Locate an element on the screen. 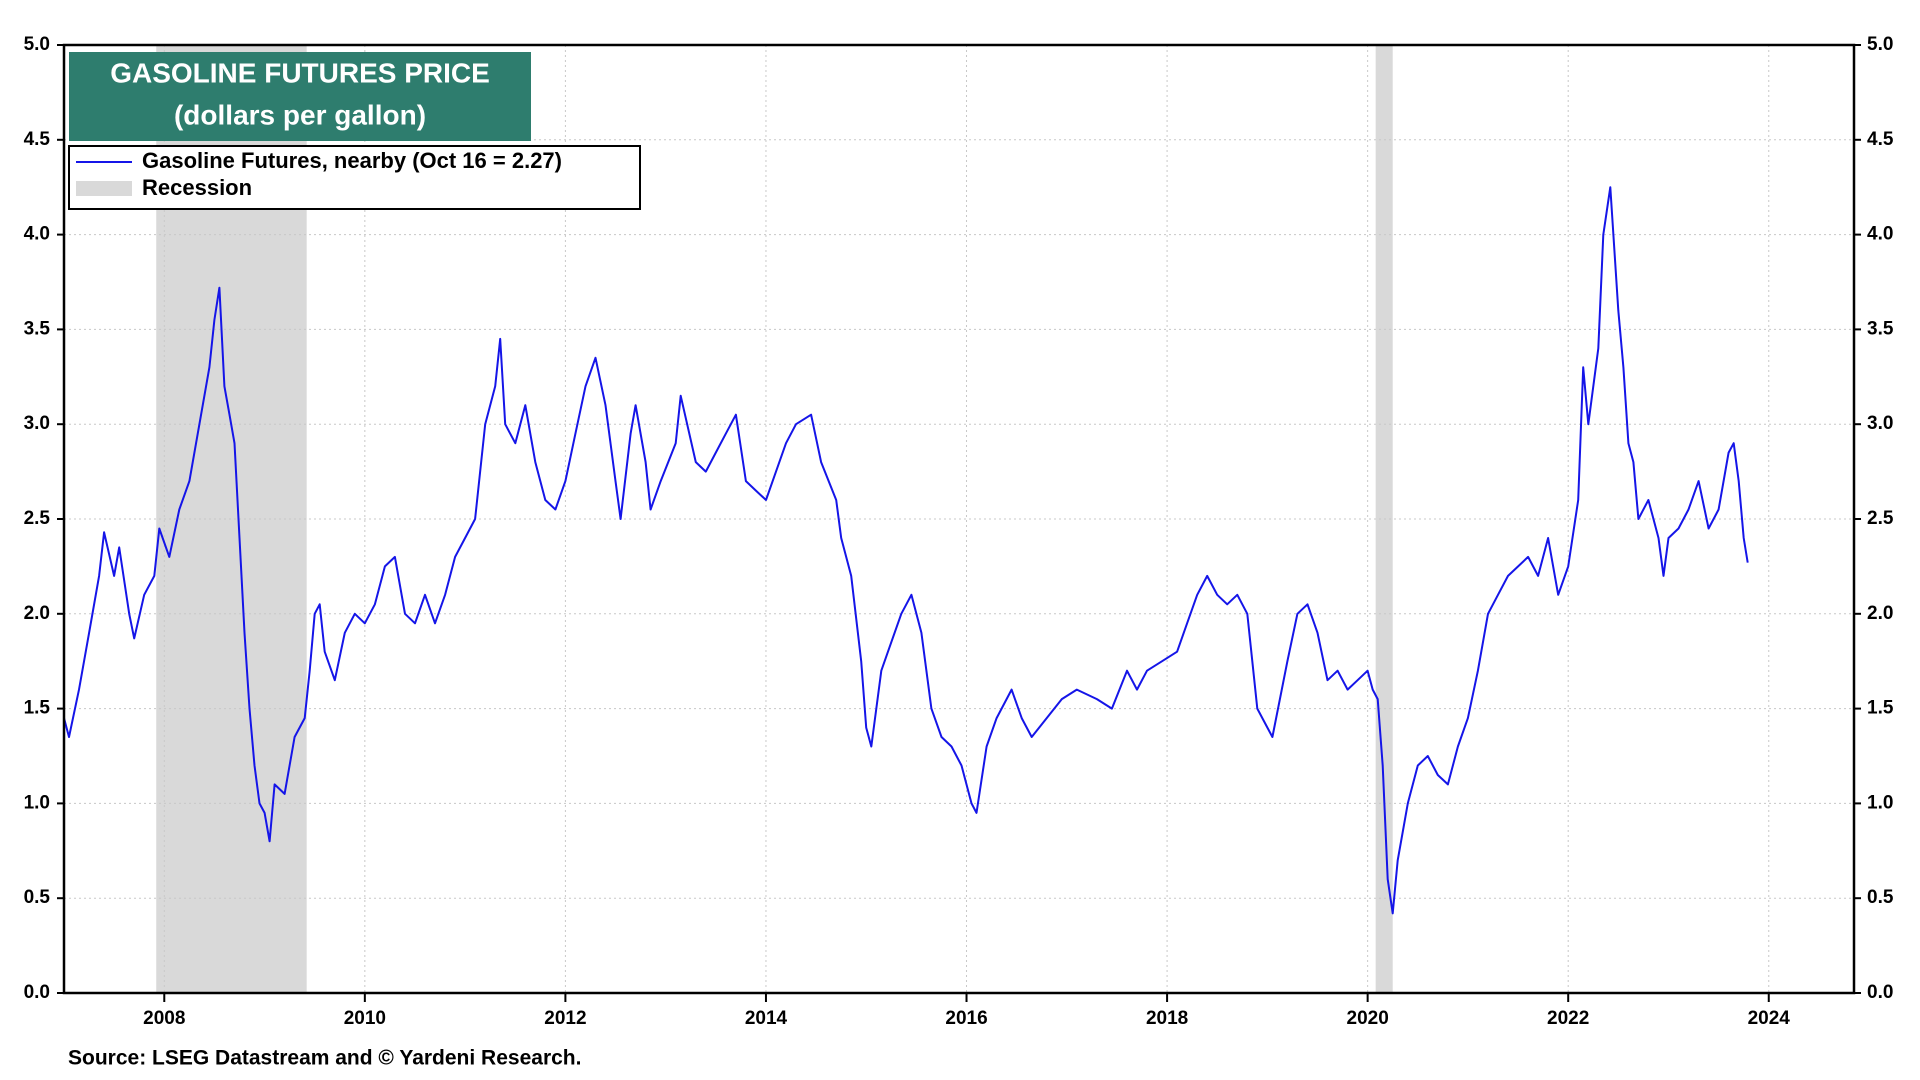 The image size is (1920, 1080). legend-label: Recession is located at coordinates (197, 187).